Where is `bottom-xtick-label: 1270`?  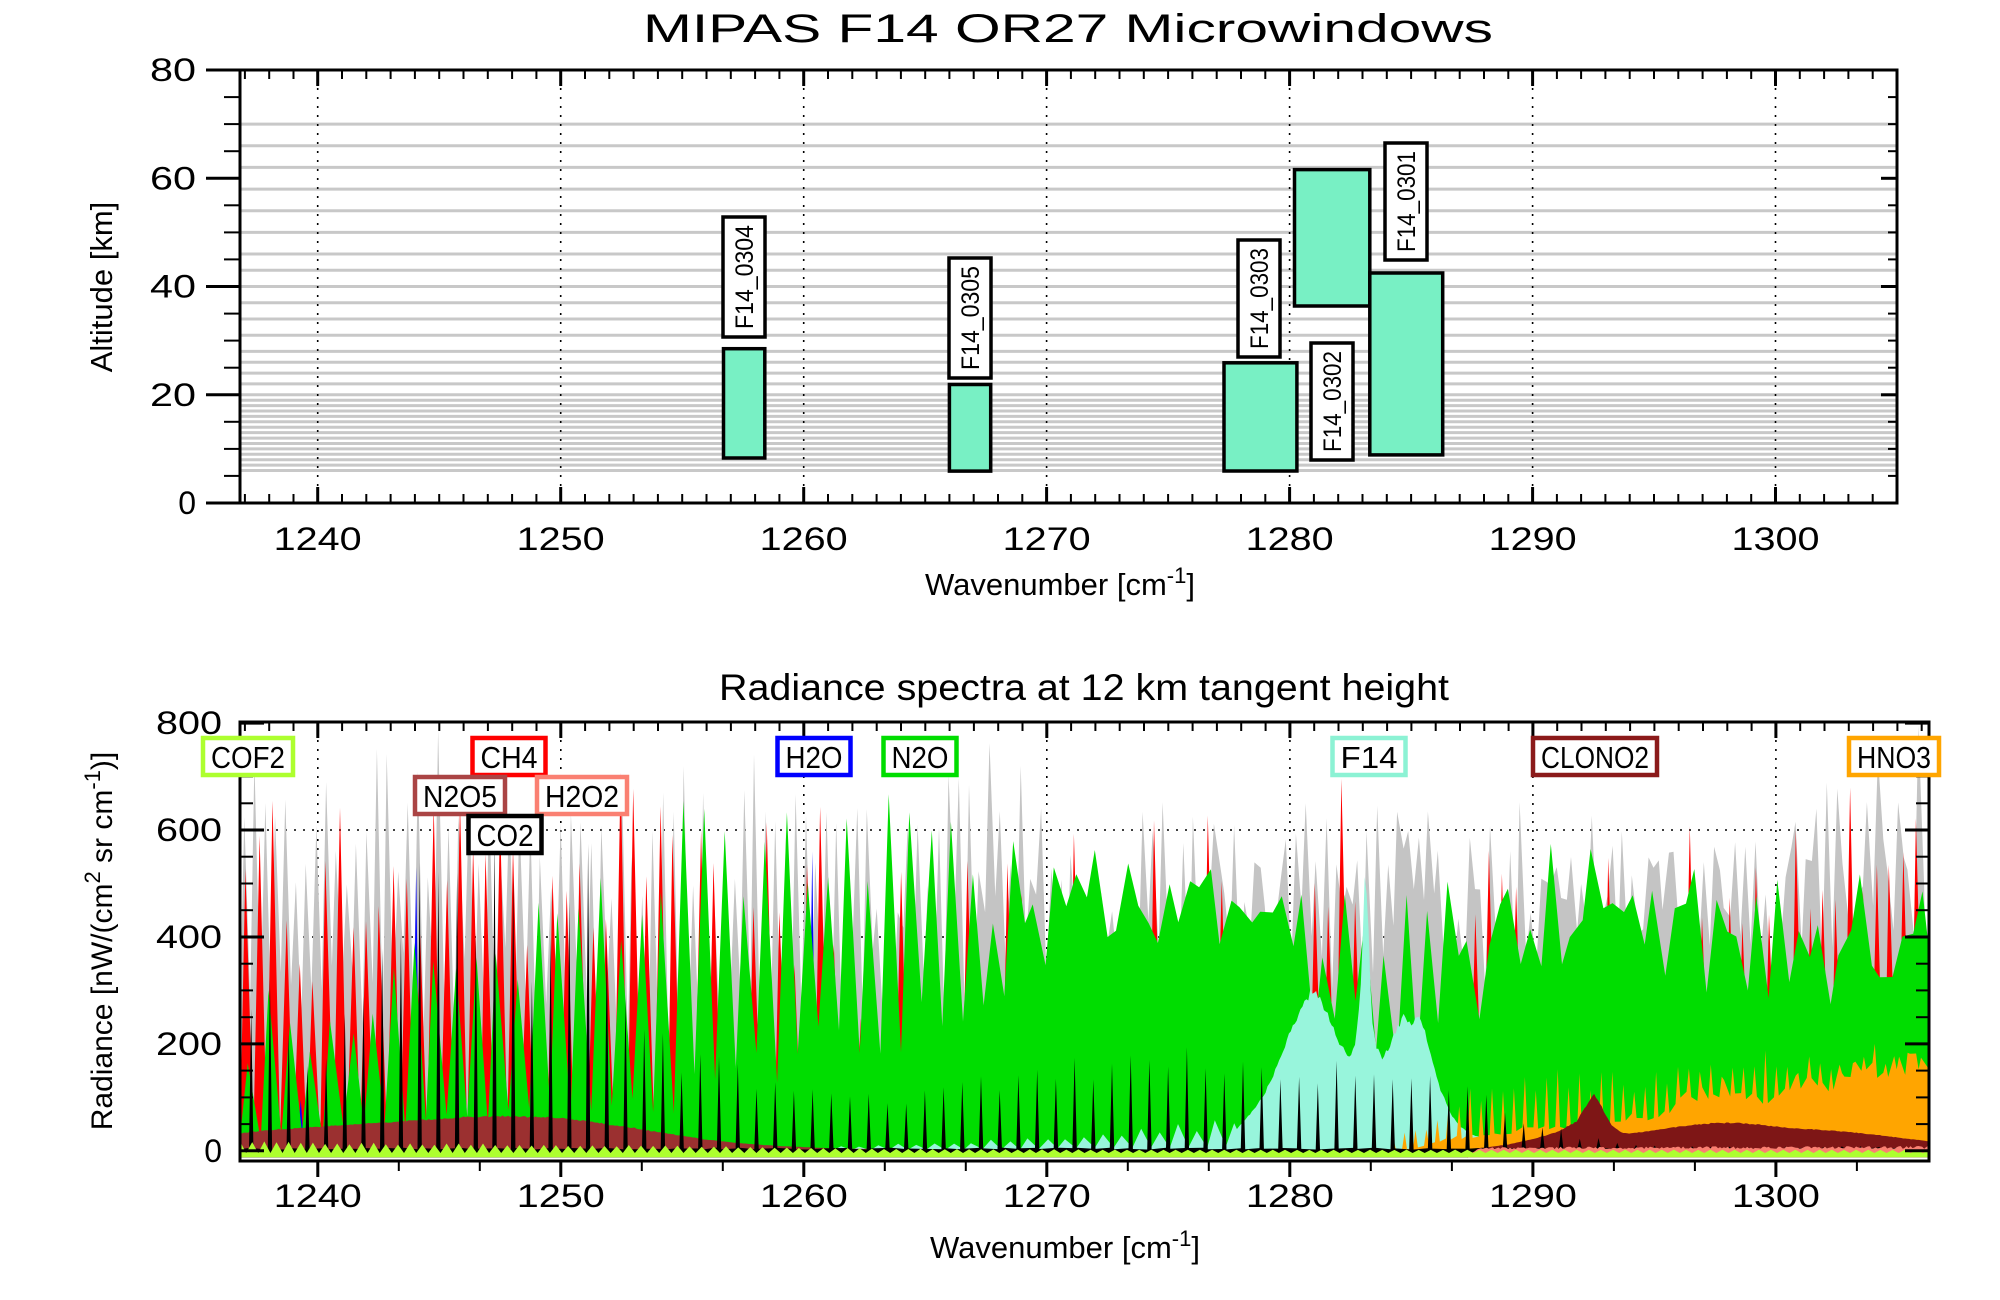 bottom-xtick-label: 1270 is located at coordinates (1047, 1196).